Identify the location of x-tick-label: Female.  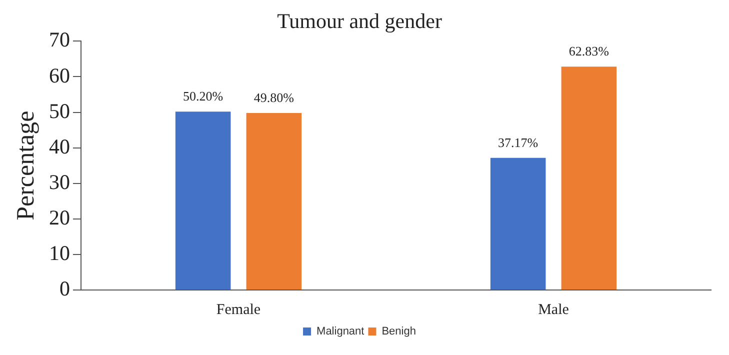
(238, 310).